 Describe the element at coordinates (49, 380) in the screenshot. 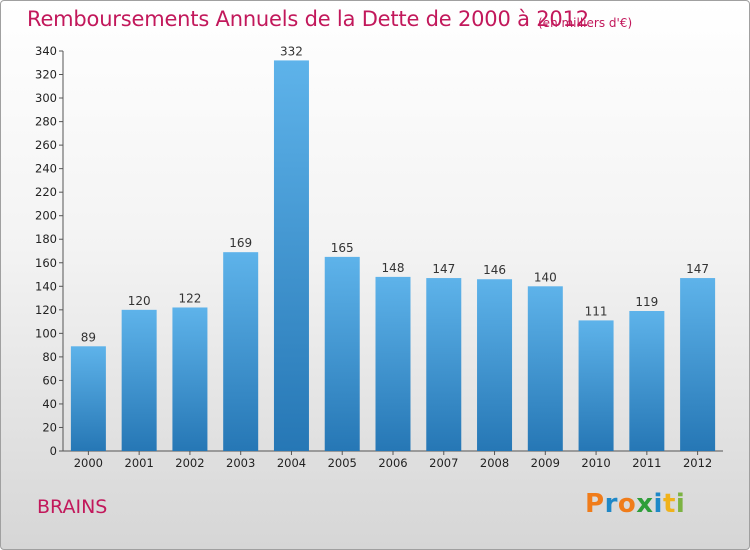

I see `y-tick-label: 60` at that location.